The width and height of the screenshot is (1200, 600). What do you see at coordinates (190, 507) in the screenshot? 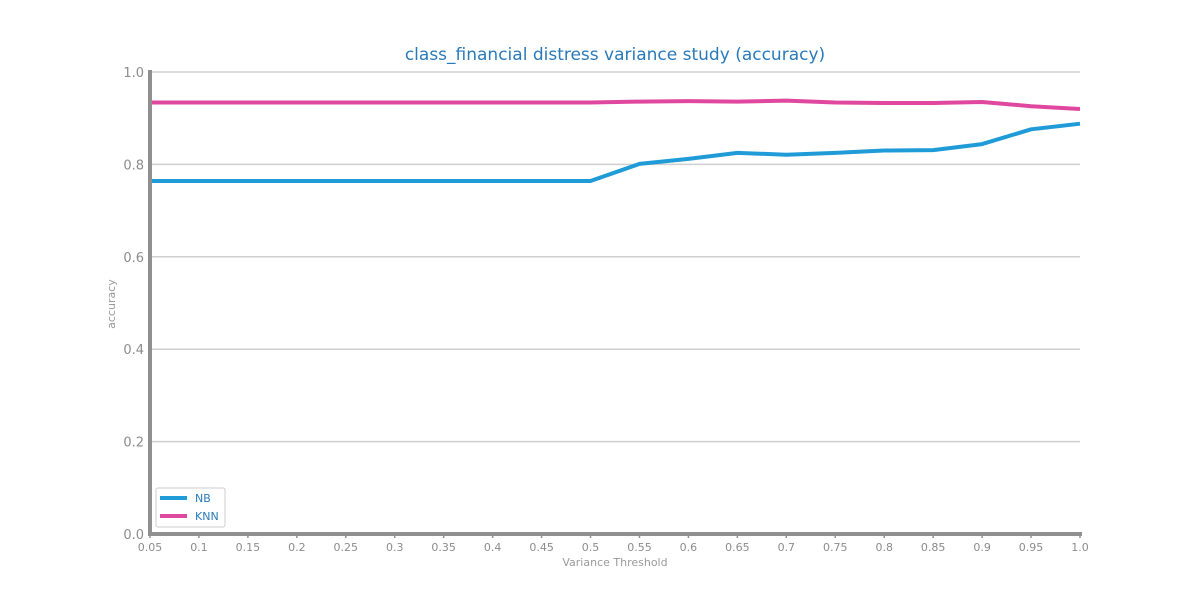
I see `legend: NB KNN` at bounding box center [190, 507].